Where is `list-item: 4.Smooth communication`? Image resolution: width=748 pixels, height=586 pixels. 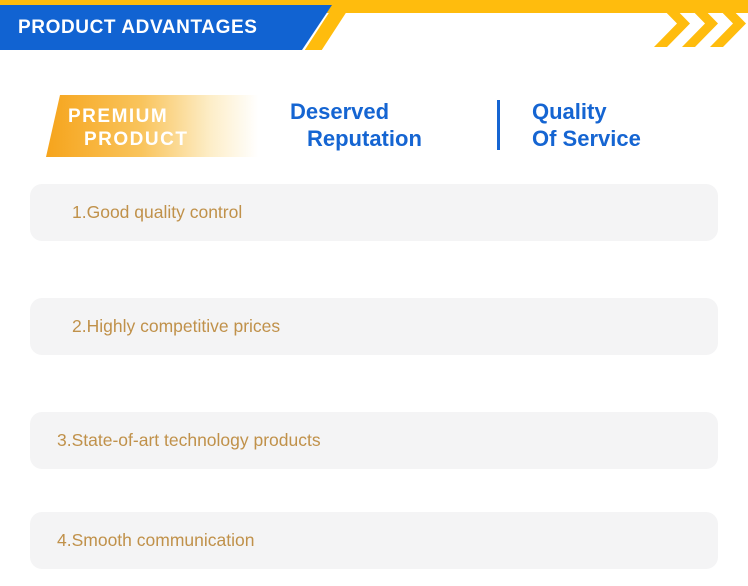 list-item: 4.Smooth communication is located at coordinates (374, 540).